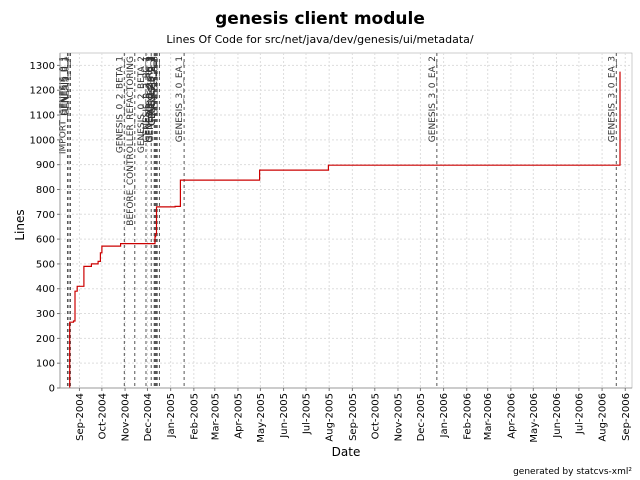  What do you see at coordinates (572, 472) in the screenshot?
I see `generator-credit: generated by statcvs-xml²` at bounding box center [572, 472].